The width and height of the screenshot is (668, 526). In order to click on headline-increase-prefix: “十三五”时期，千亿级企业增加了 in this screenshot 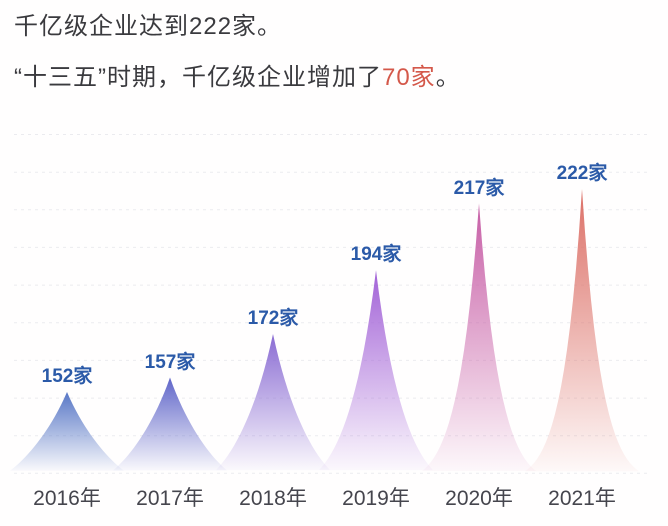, I will do `click(198, 77)`.